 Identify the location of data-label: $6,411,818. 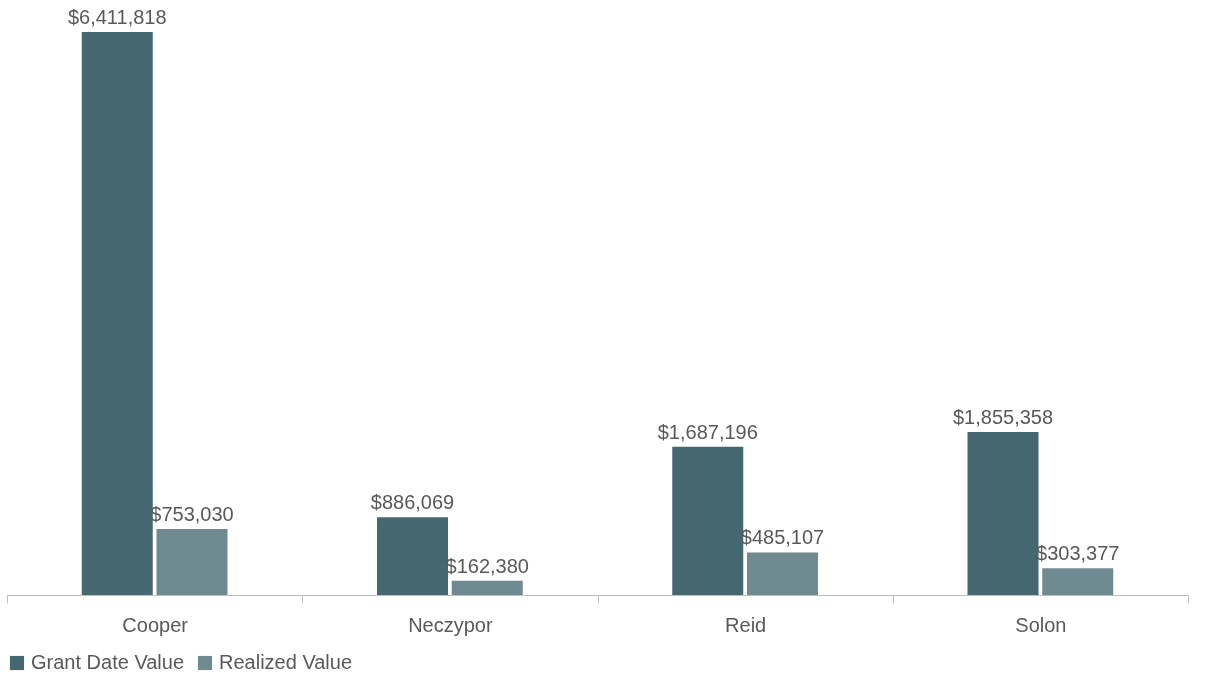
(117, 17).